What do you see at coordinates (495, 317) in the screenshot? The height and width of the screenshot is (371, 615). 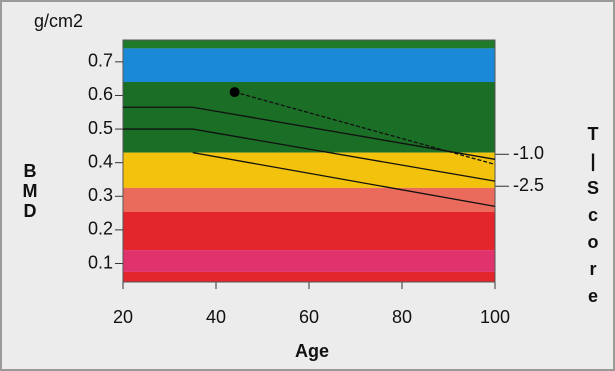 I see `x-tick-label: 100` at bounding box center [495, 317].